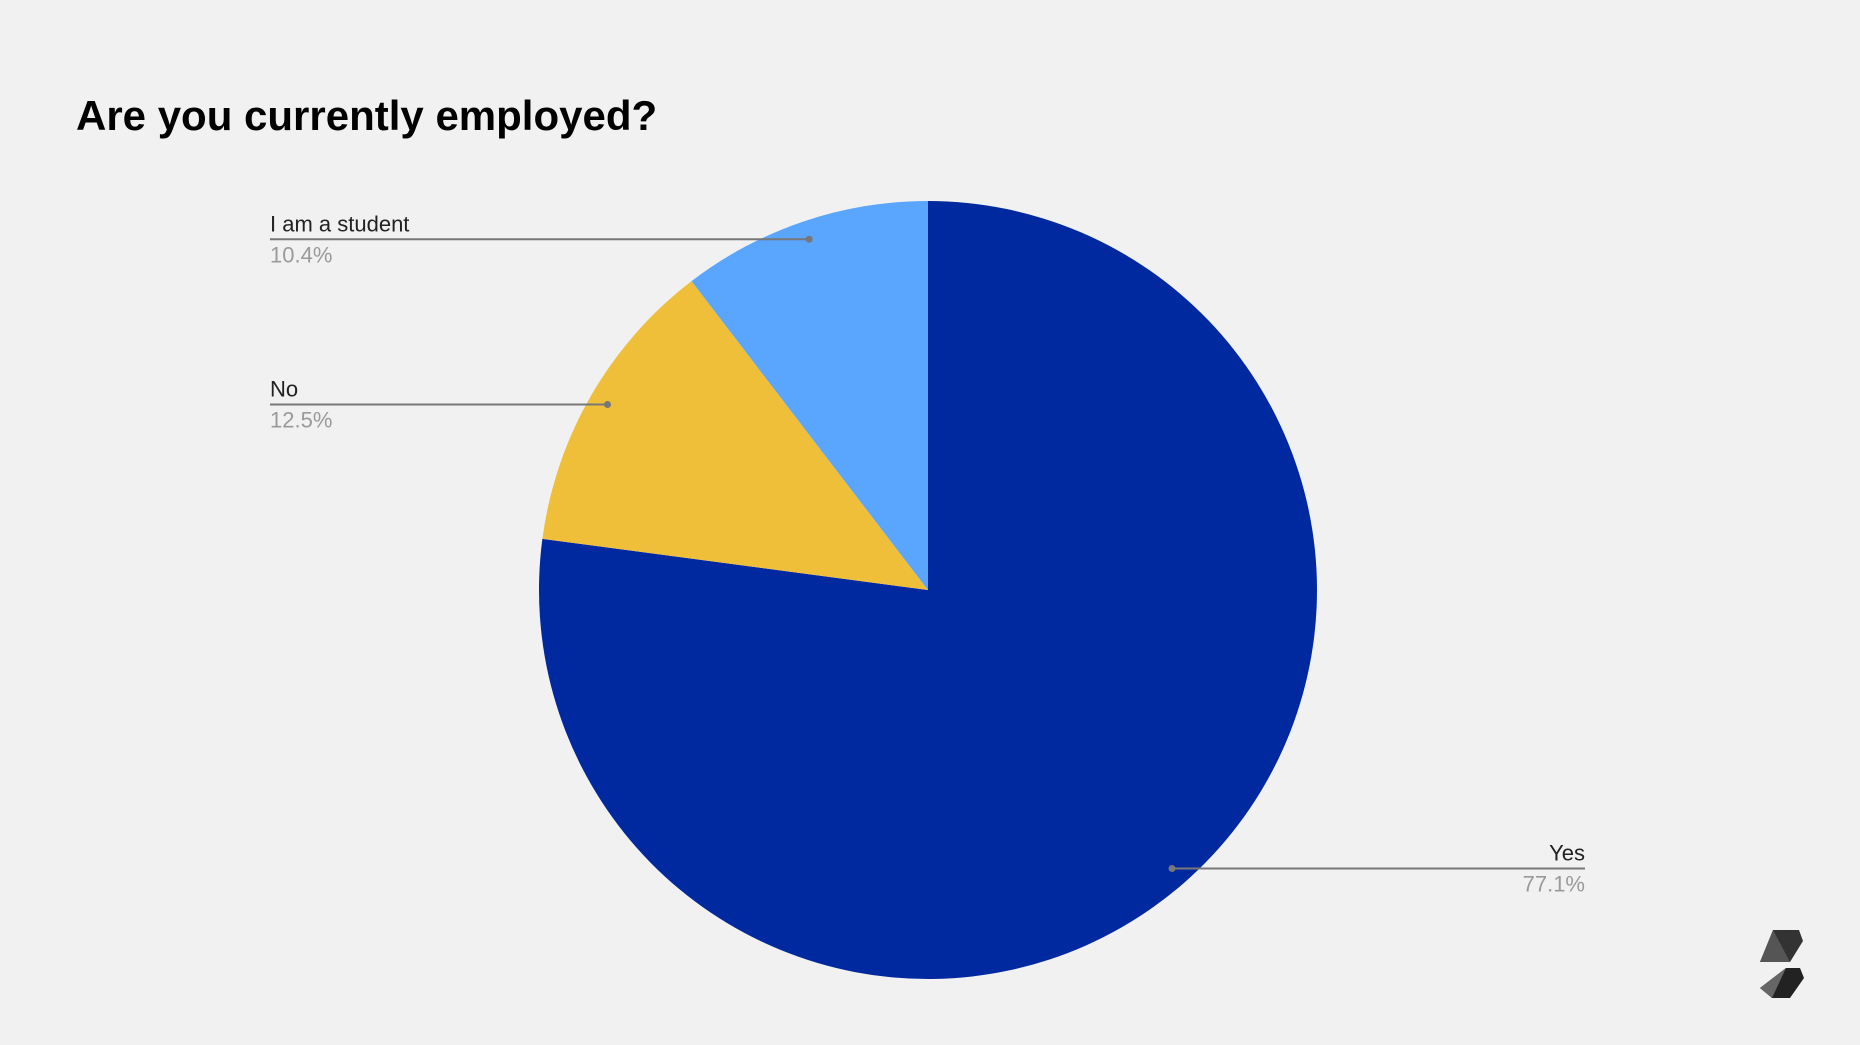  I want to click on slice-label: No, so click(284, 389).